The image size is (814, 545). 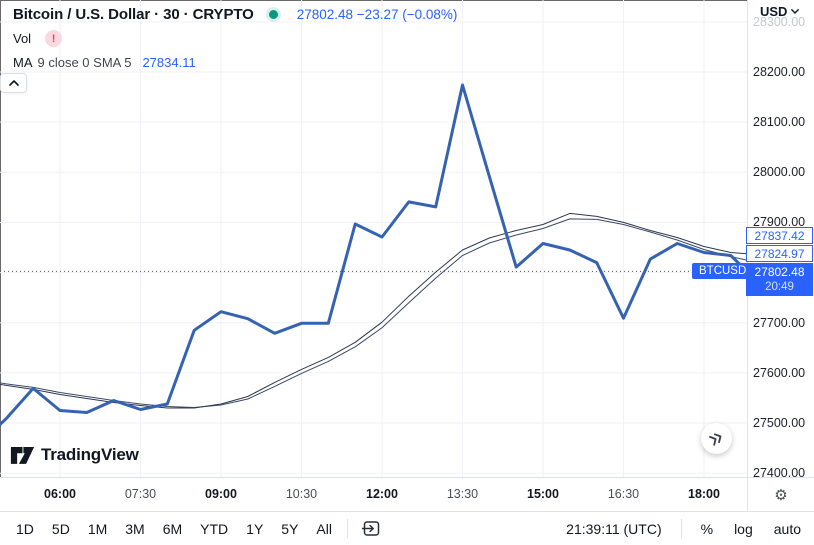 I want to click on time-tick-label: 12:00, so click(x=381, y=494).